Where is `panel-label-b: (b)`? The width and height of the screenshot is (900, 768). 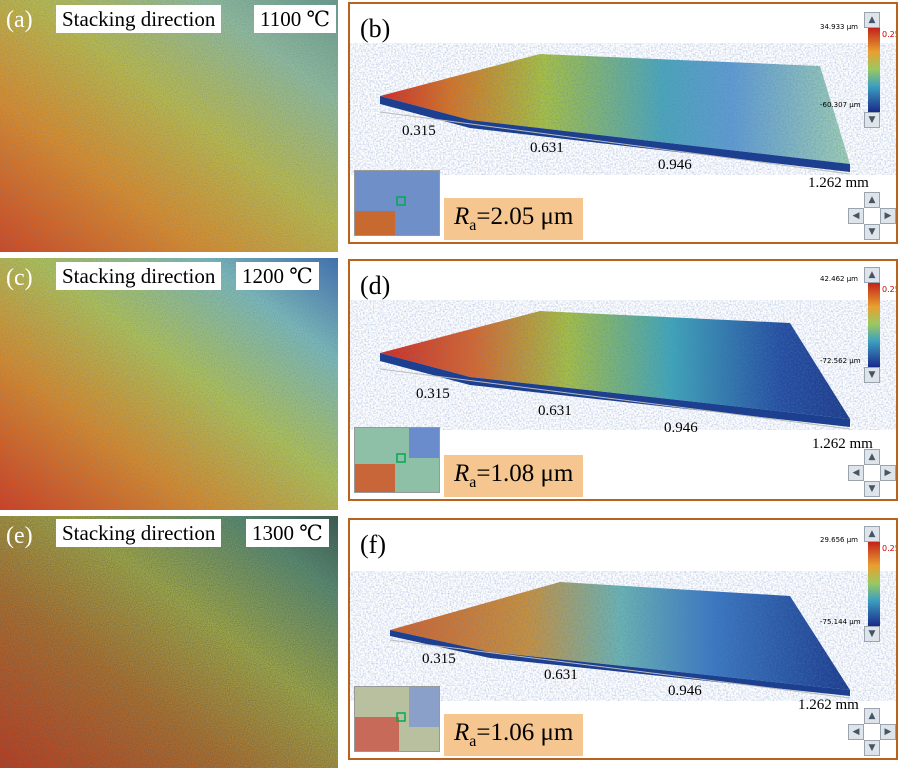
panel-label-b: (b) is located at coordinates (375, 28).